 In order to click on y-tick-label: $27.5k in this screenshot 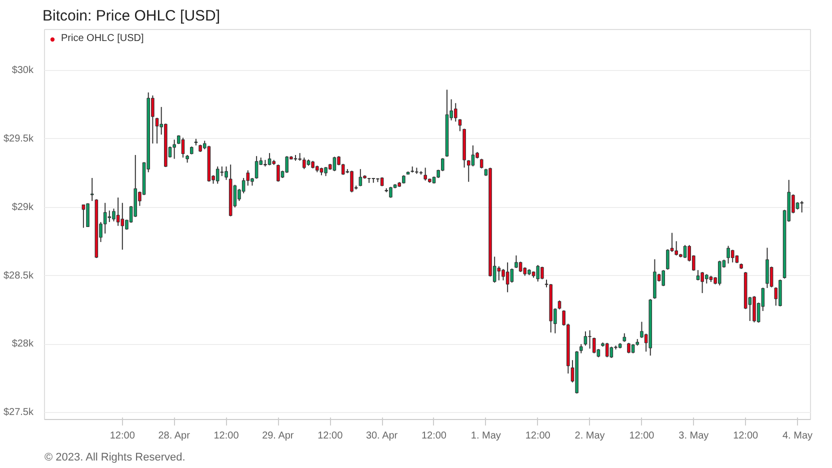, I will do `click(18, 412)`.